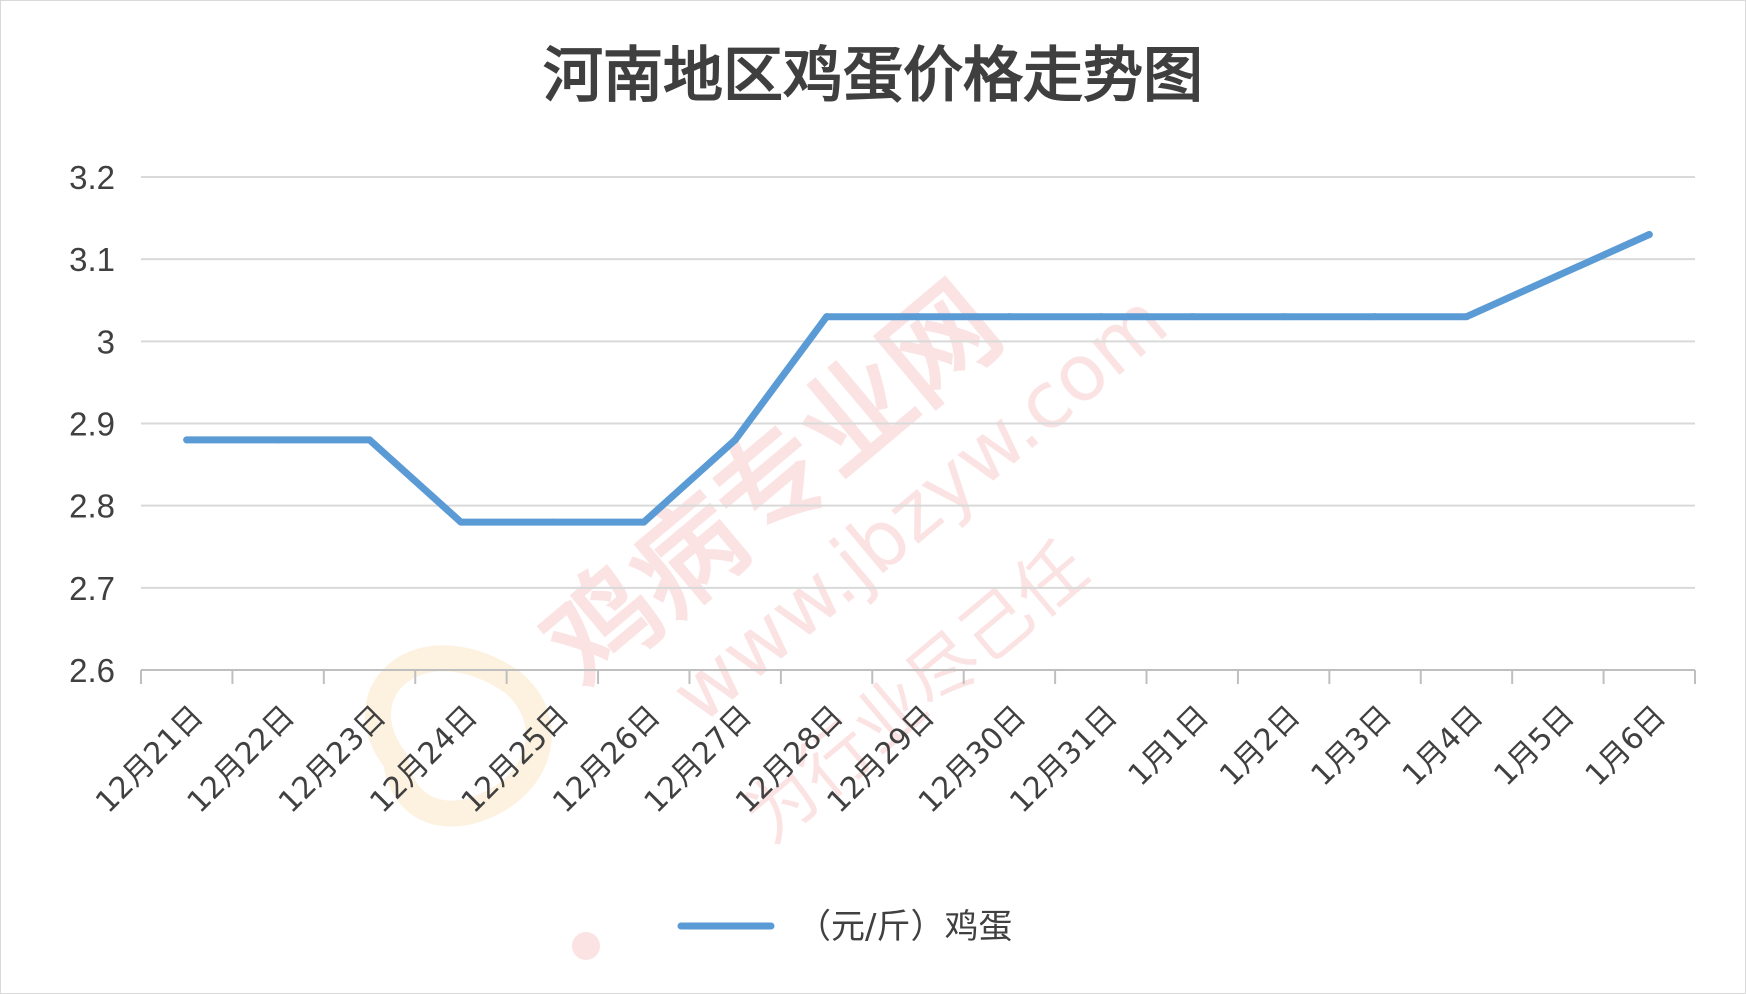  Describe the element at coordinates (92, 588) in the screenshot. I see `y-tick-label: 2.7` at that location.